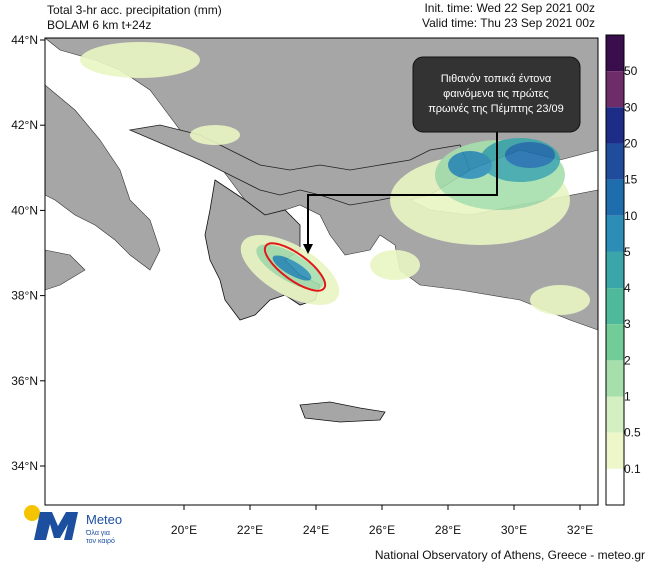  Describe the element at coordinates (631, 216) in the screenshot. I see `colorbar-label: 10` at that location.